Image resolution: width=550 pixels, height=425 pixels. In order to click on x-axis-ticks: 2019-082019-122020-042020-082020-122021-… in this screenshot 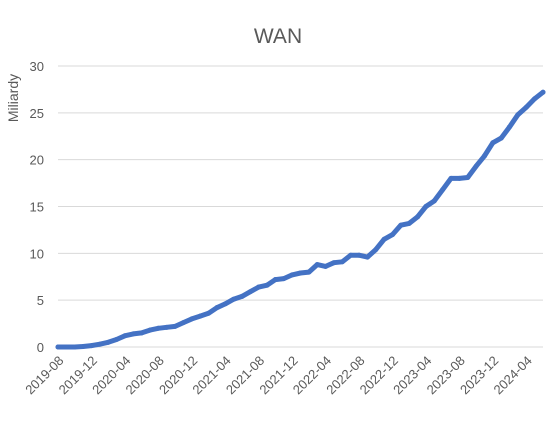, I will do `click(278, 375)`.